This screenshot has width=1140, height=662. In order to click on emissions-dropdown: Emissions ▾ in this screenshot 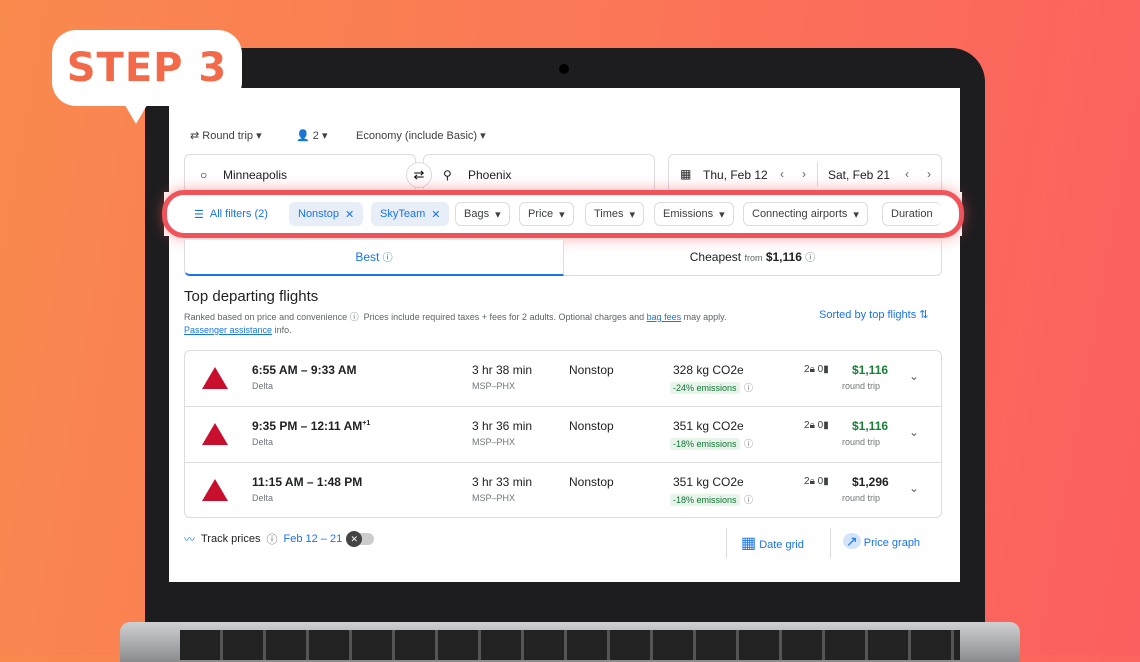, I will do `click(694, 214)`.